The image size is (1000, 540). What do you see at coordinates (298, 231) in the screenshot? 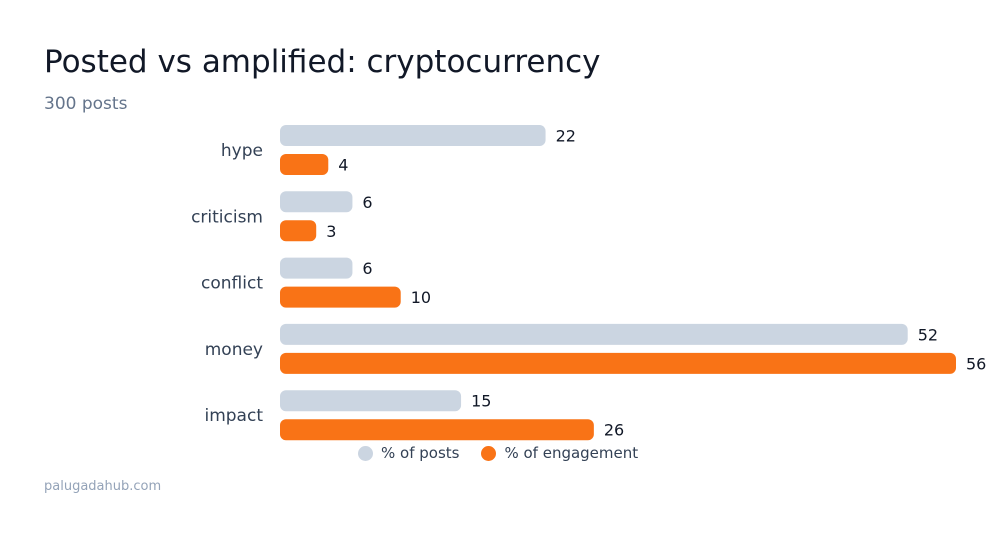
I see `bar-criticism-engagement` at bounding box center [298, 231].